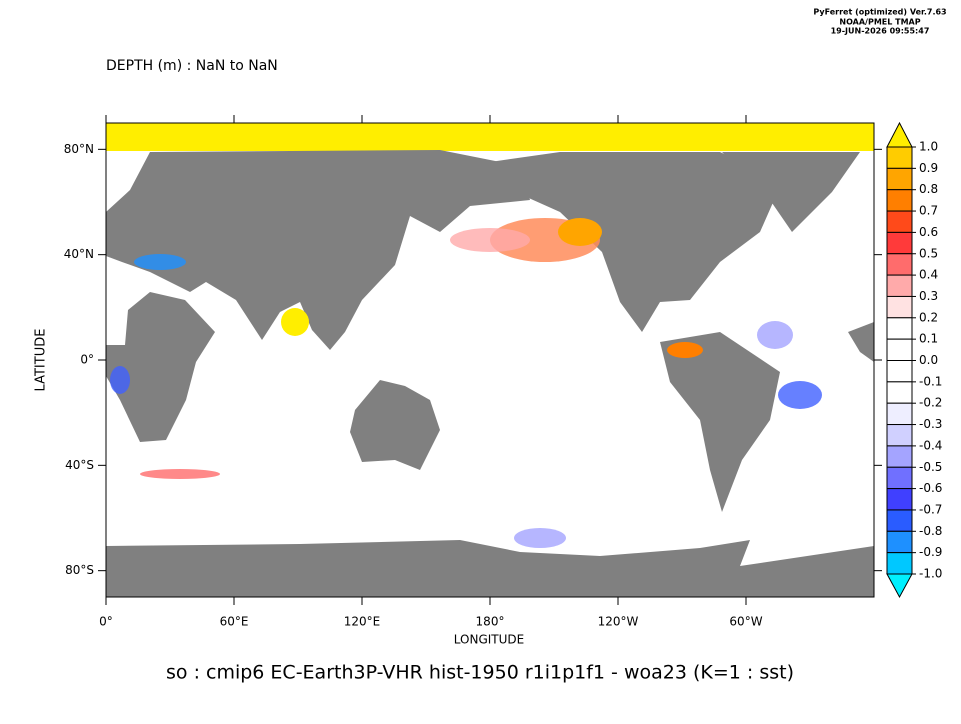 This screenshot has height=724, width=961. I want to click on colorbar-label: 0.7, so click(928, 211).